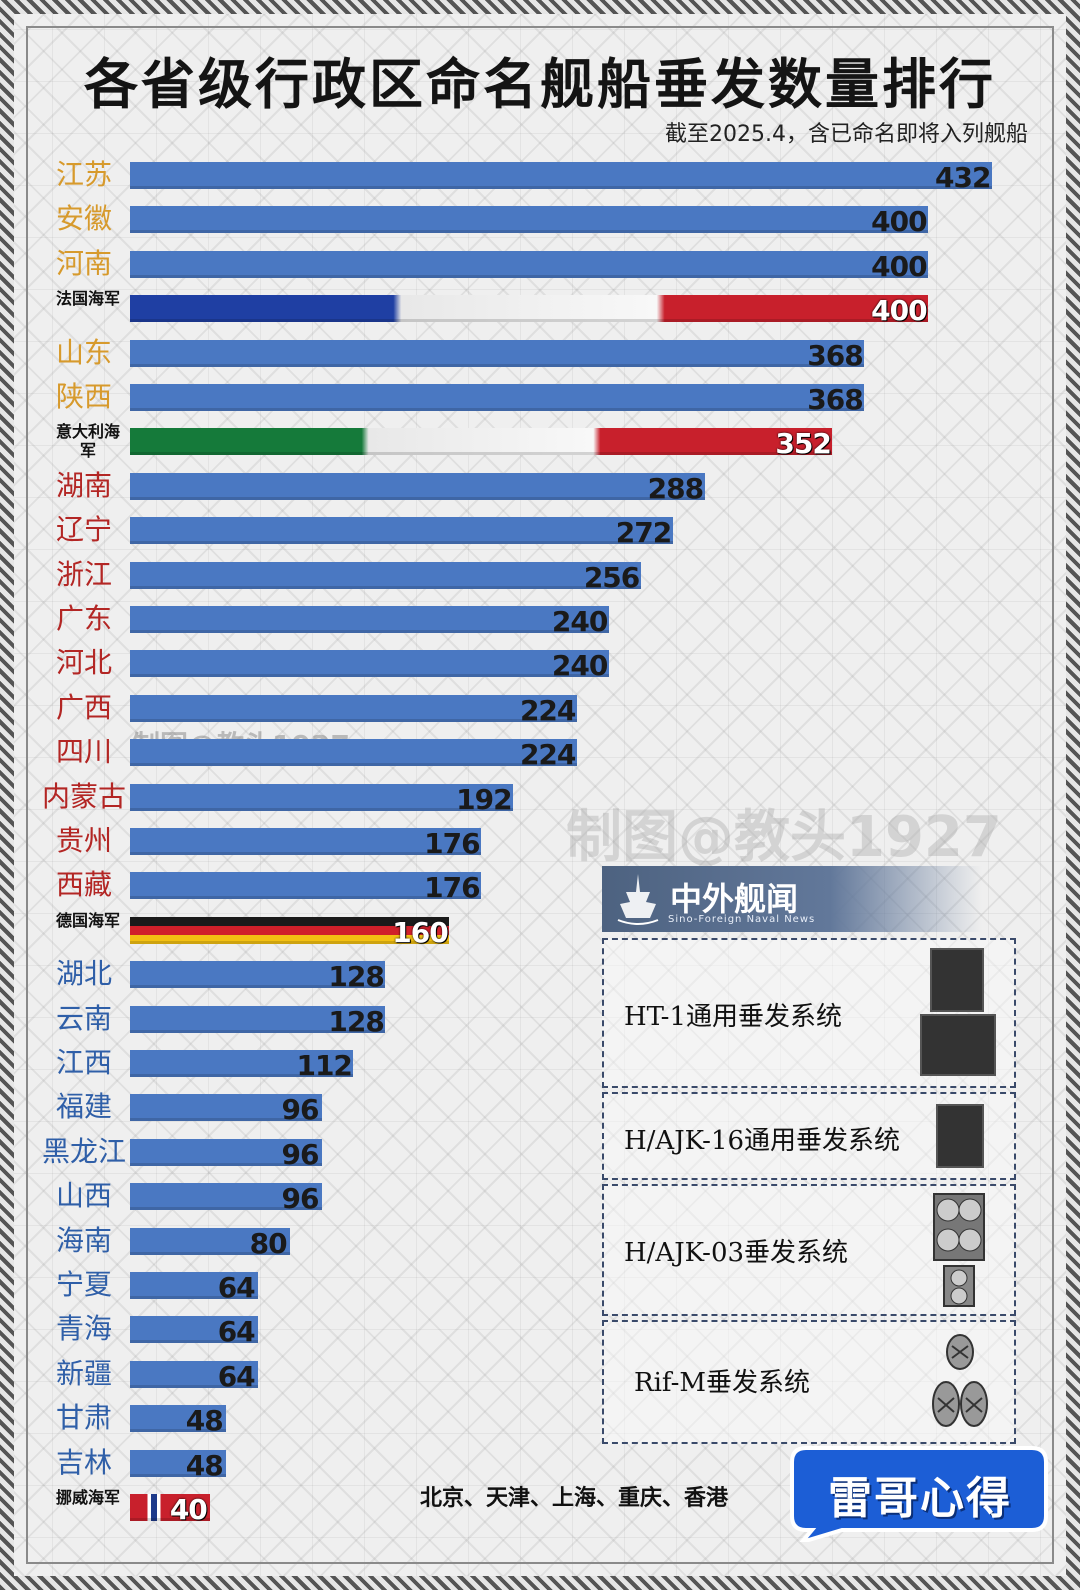 The height and width of the screenshot is (1590, 1080). Describe the element at coordinates (762, 1141) in the screenshot. I see `legend-label: H/AJK-16通用垂发系统` at that location.